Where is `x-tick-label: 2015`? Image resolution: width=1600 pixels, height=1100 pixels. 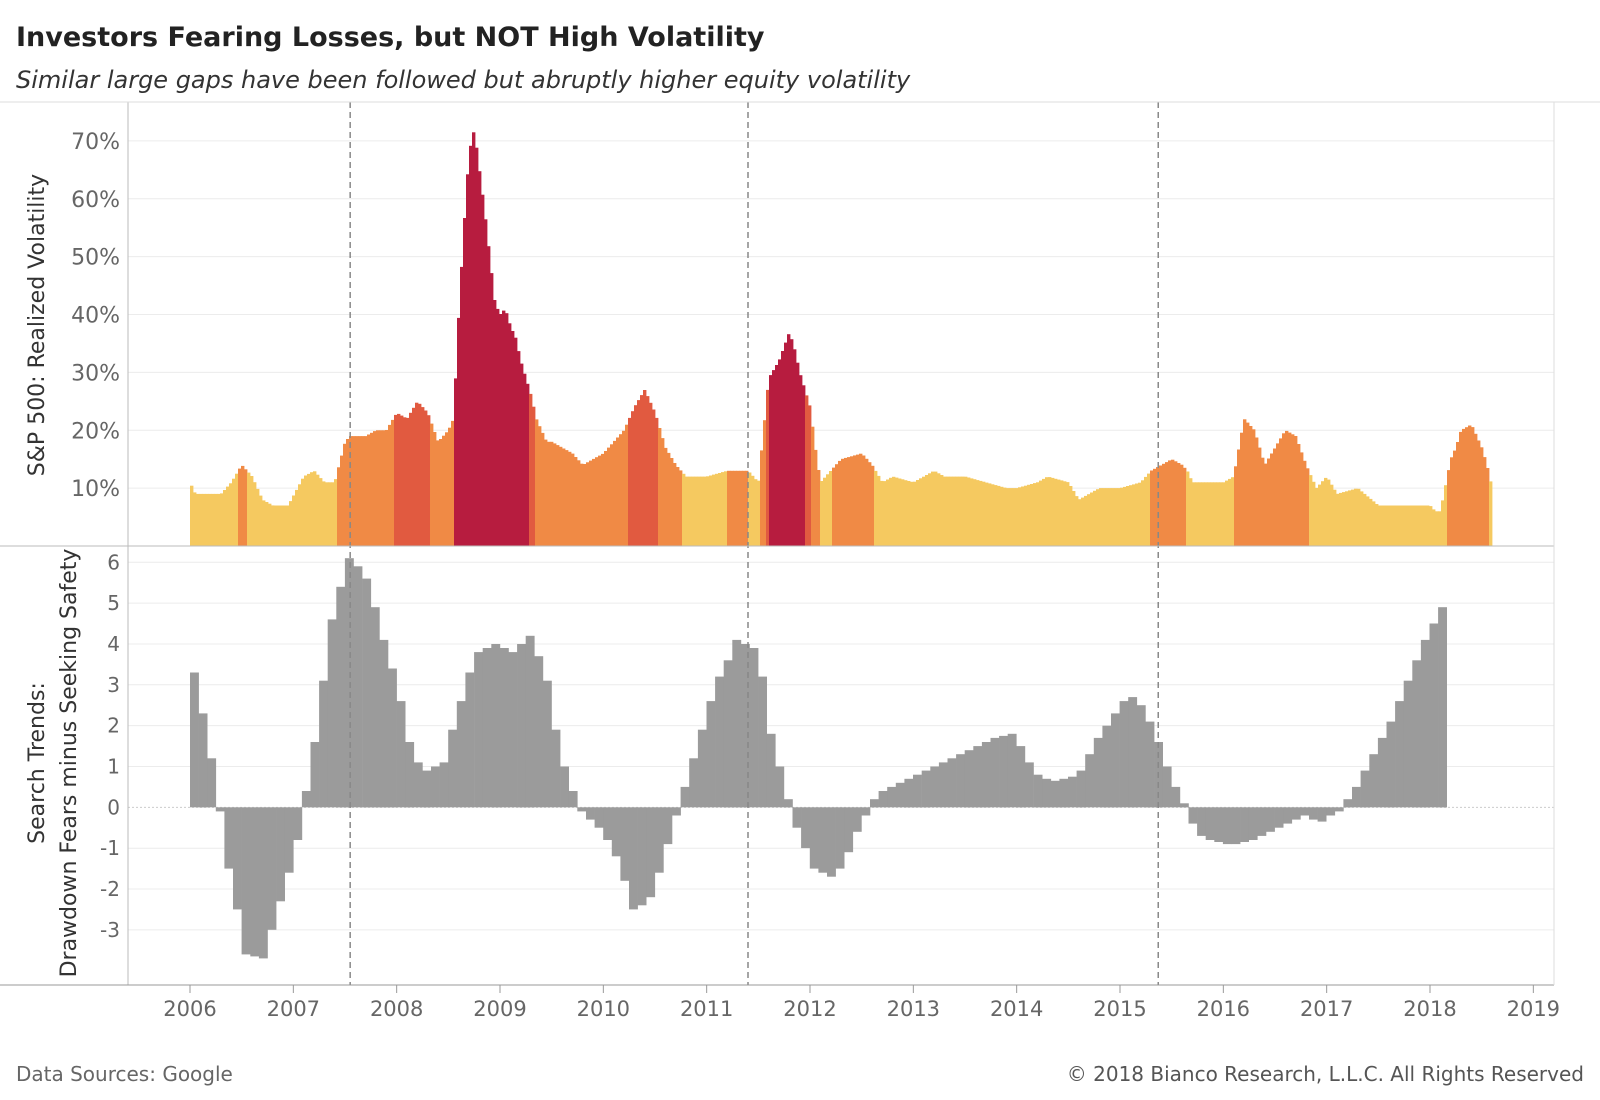
x-tick-label: 2015 is located at coordinates (1119, 1009).